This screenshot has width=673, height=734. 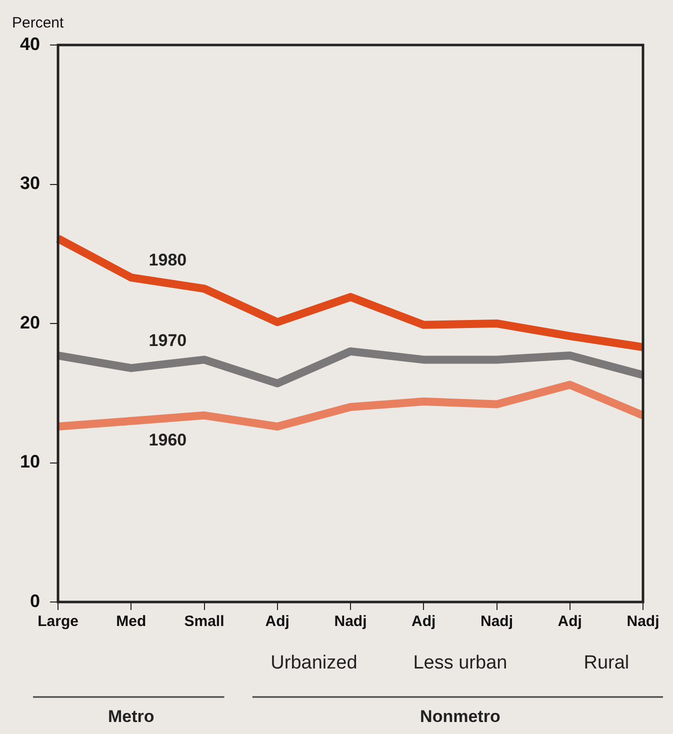 What do you see at coordinates (167, 440) in the screenshot?
I see `series-label: 1960` at bounding box center [167, 440].